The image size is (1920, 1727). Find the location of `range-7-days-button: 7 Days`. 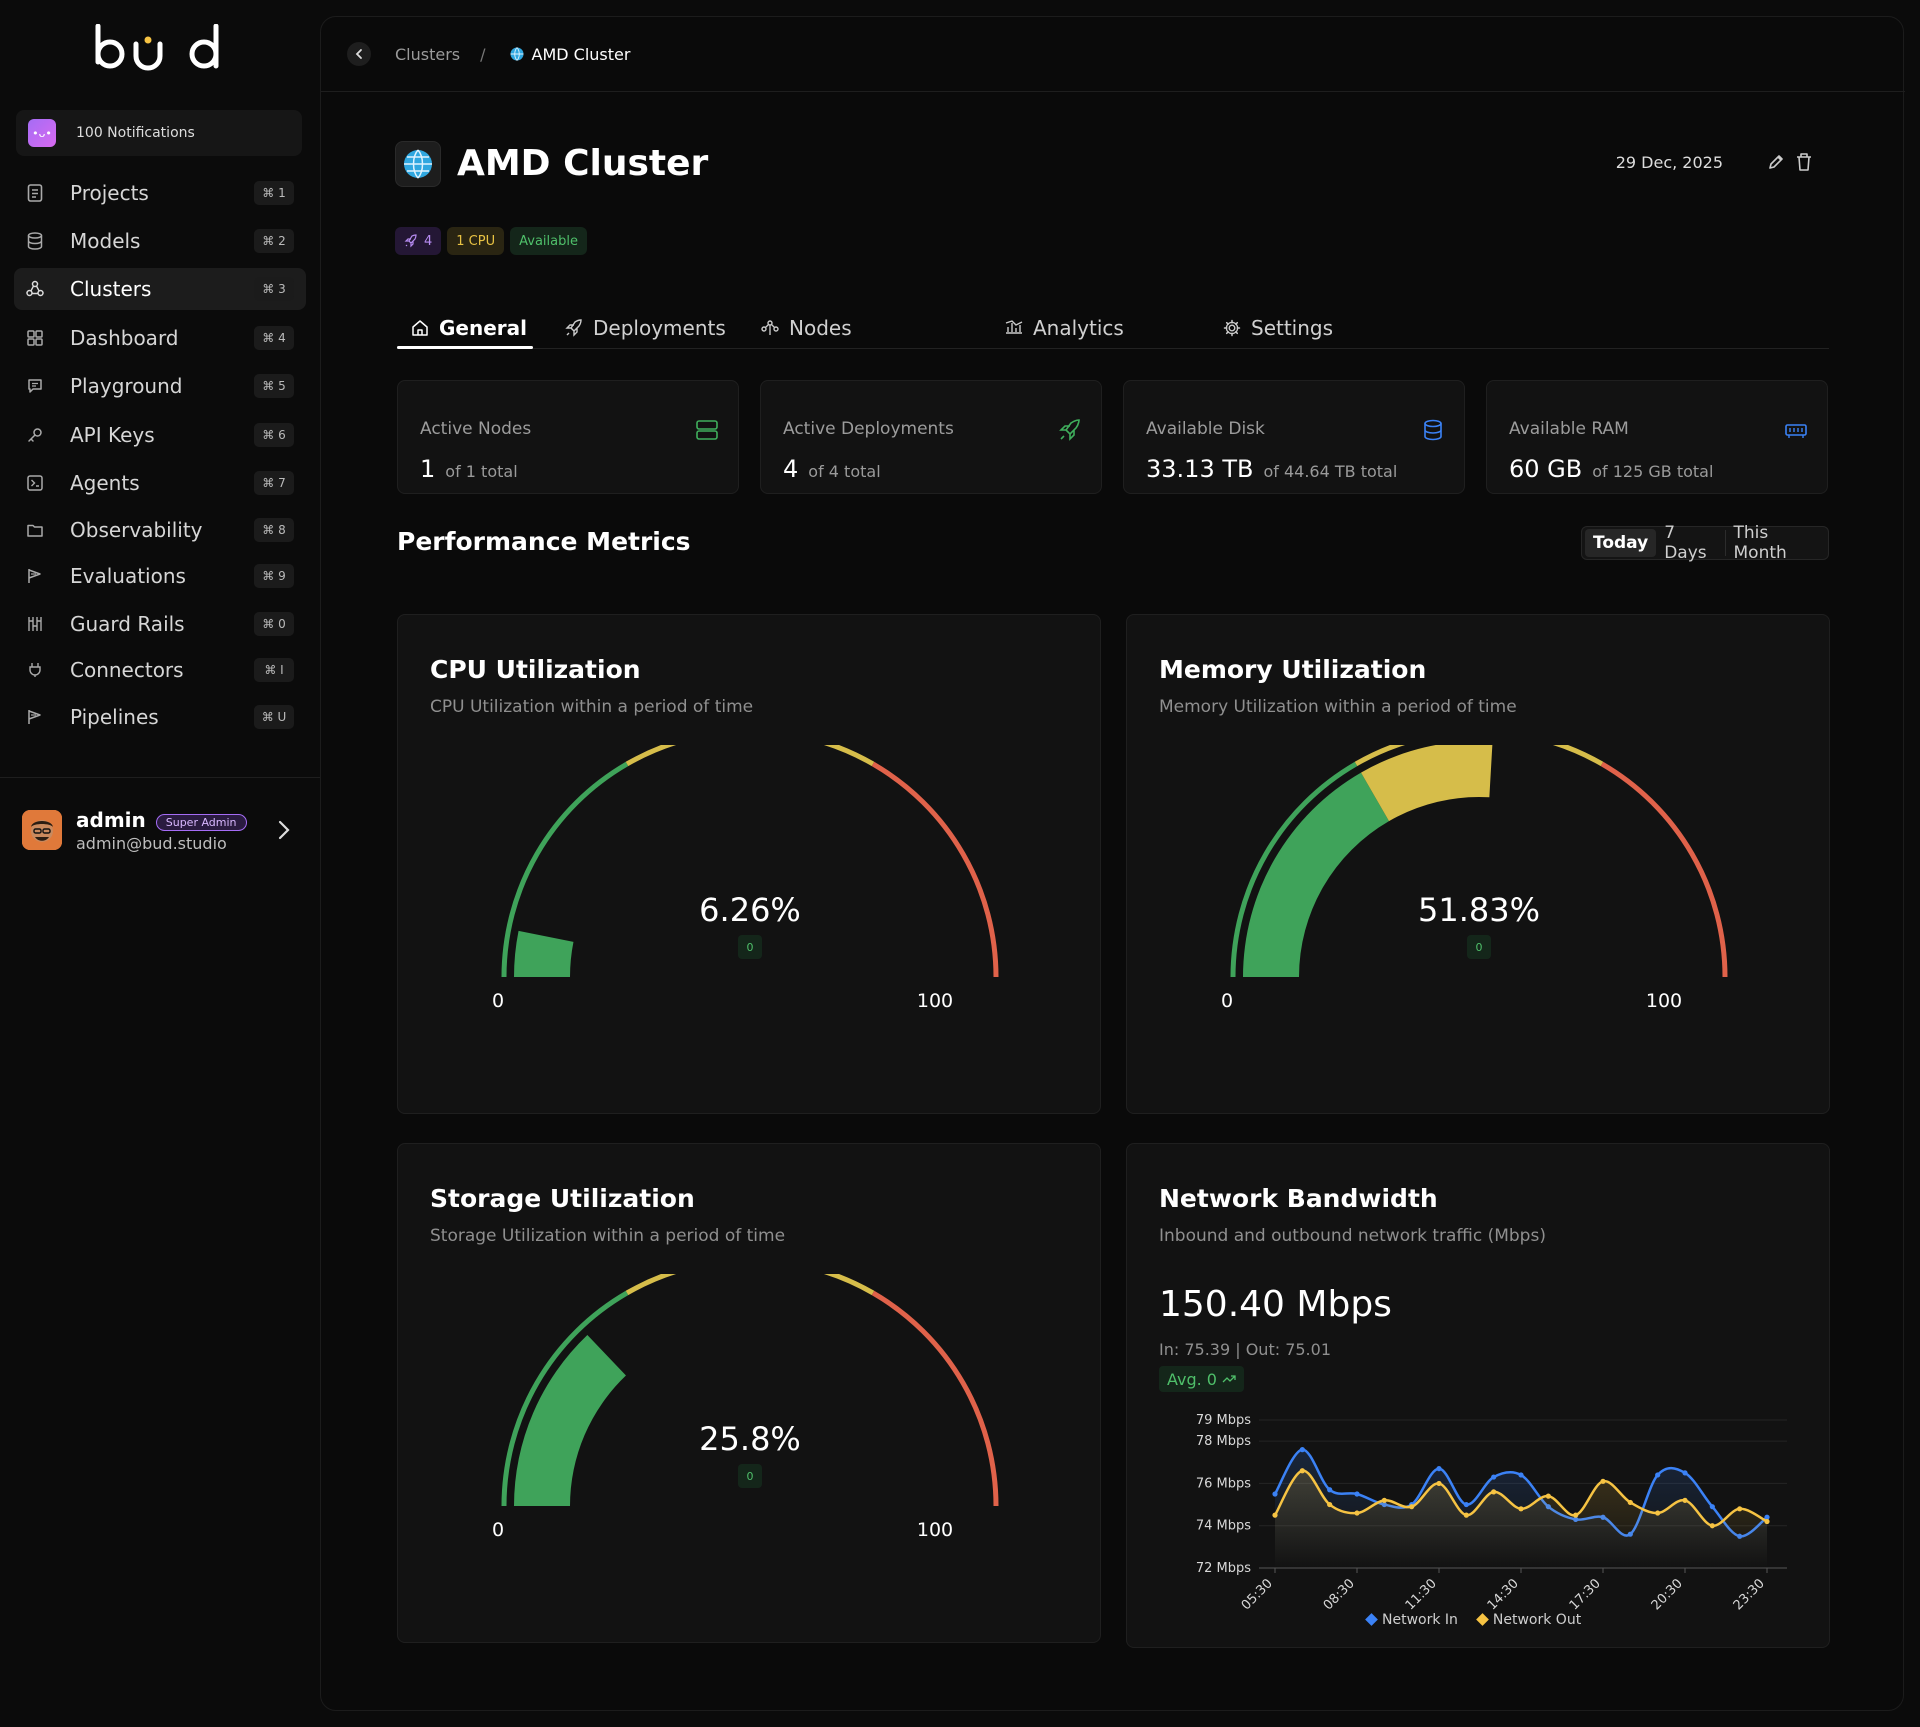

range-7-days-button: 7 Days is located at coordinates (1685, 543).